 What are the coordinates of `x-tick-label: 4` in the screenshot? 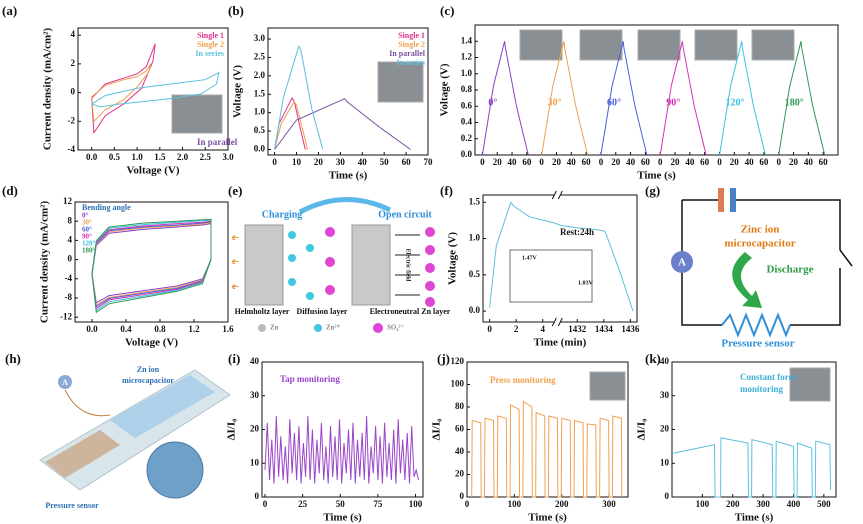 It's located at (542, 329).